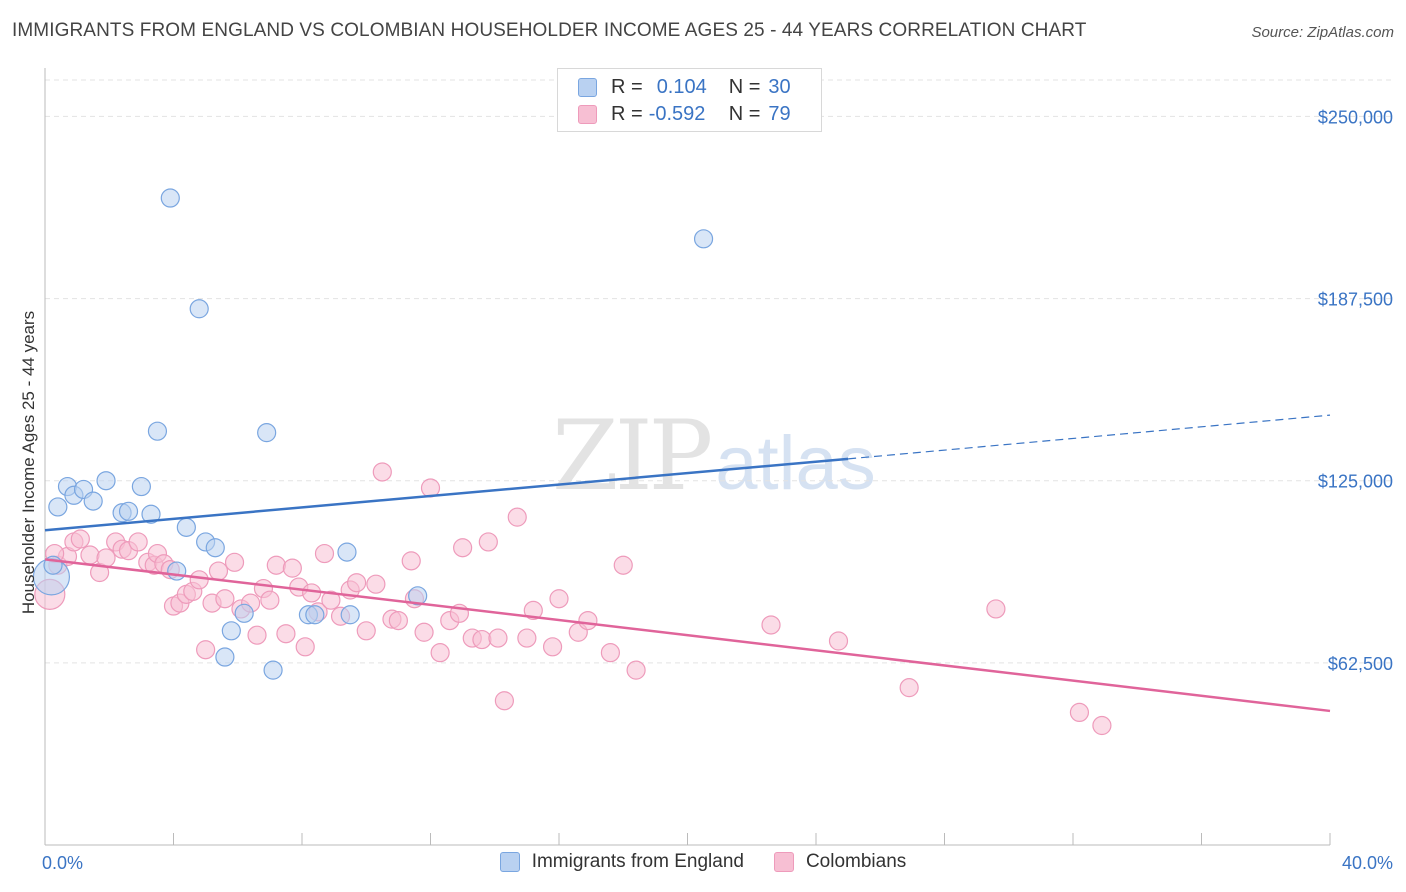 This screenshot has height=892, width=1406. What do you see at coordinates (62, 863) in the screenshot?
I see `x-tick-label-min: 0.0%` at bounding box center [62, 863].